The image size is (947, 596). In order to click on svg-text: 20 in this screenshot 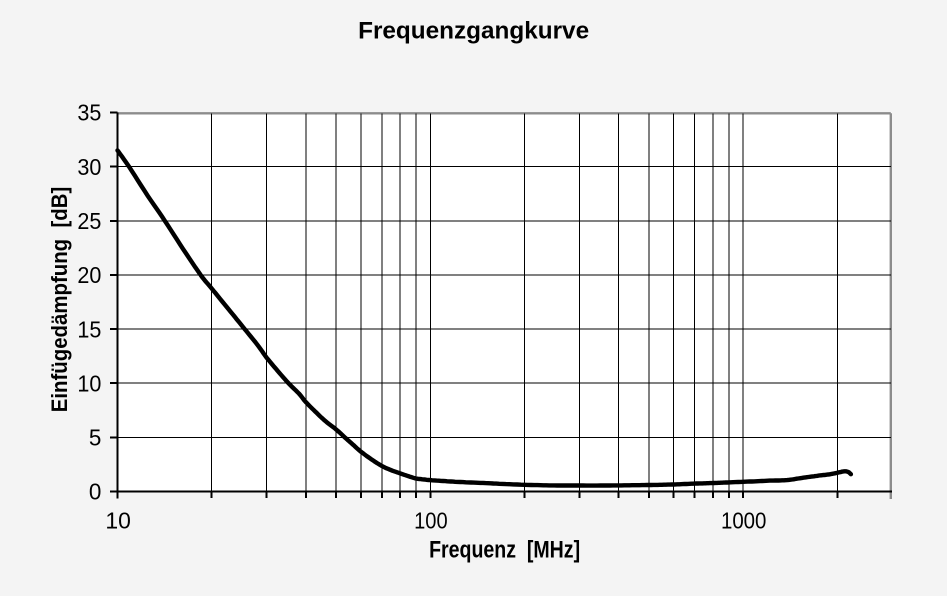, I will do `click(89, 275)`.